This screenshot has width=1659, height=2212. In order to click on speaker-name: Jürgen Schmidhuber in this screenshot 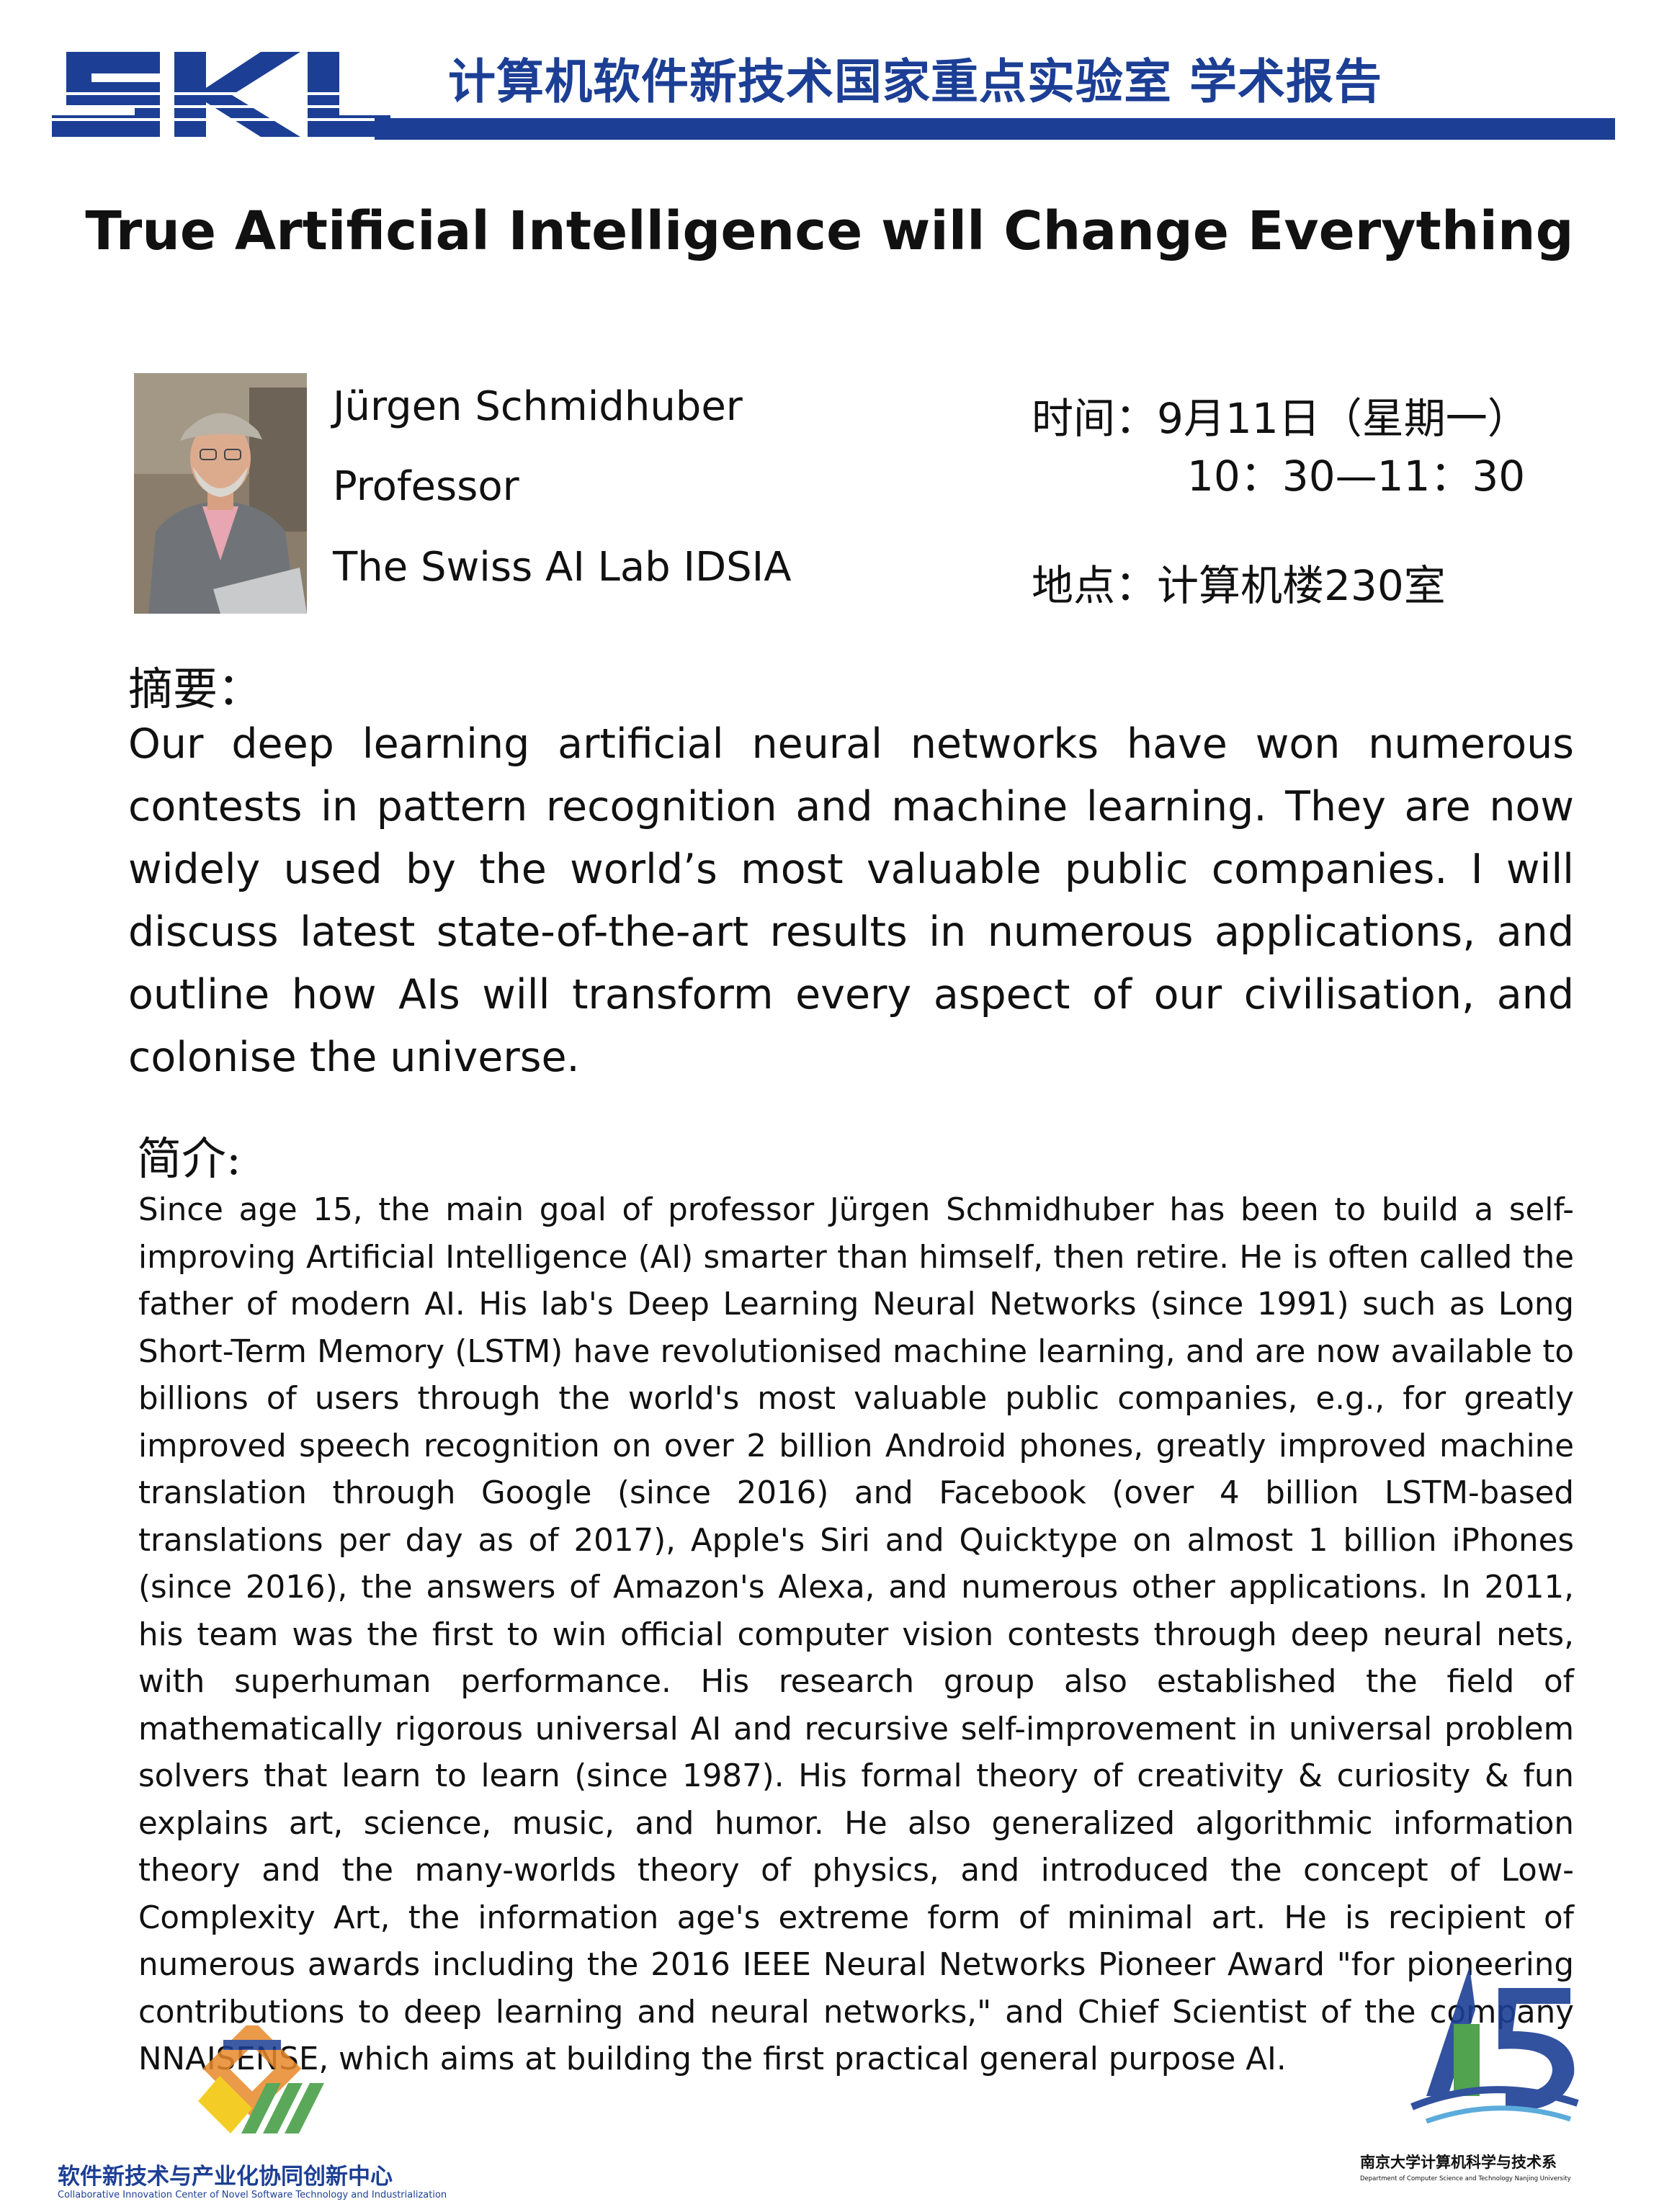, I will do `click(538, 407)`.